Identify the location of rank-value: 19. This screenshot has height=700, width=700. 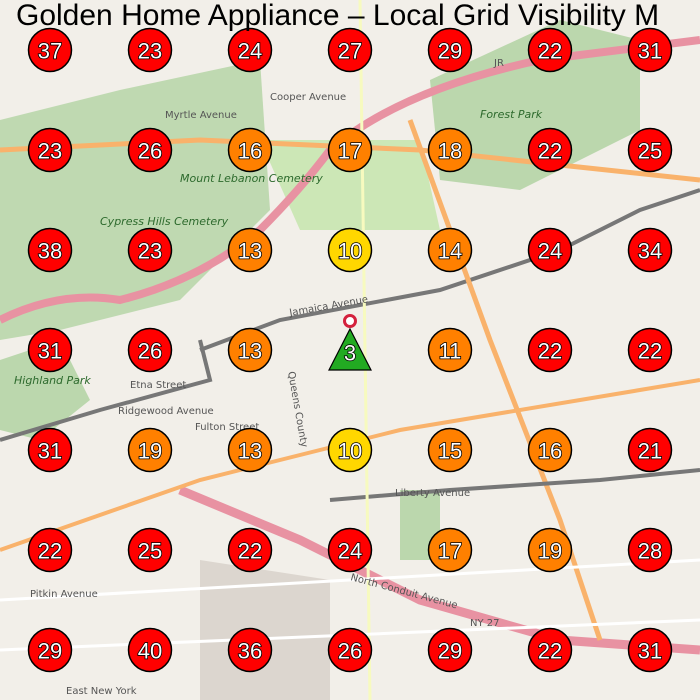
(550, 551).